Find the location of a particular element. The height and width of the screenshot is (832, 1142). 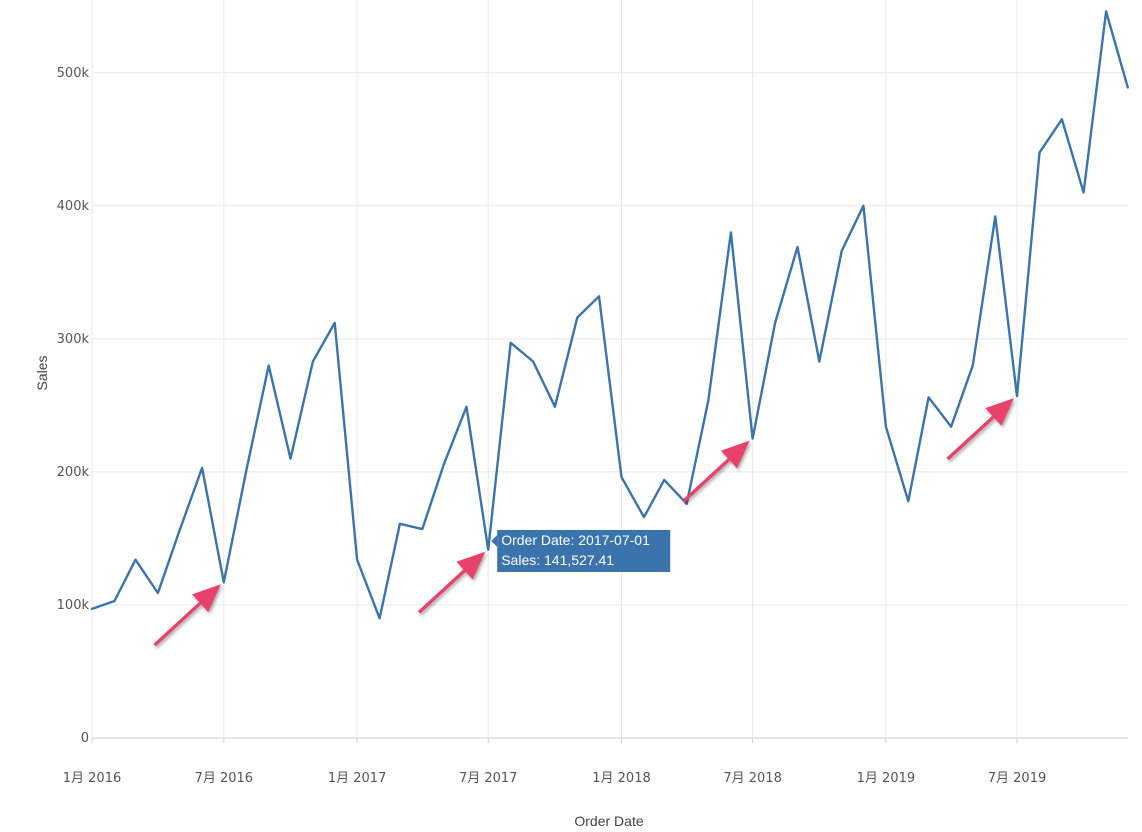

tooltip-pointer is located at coordinates (494, 541).